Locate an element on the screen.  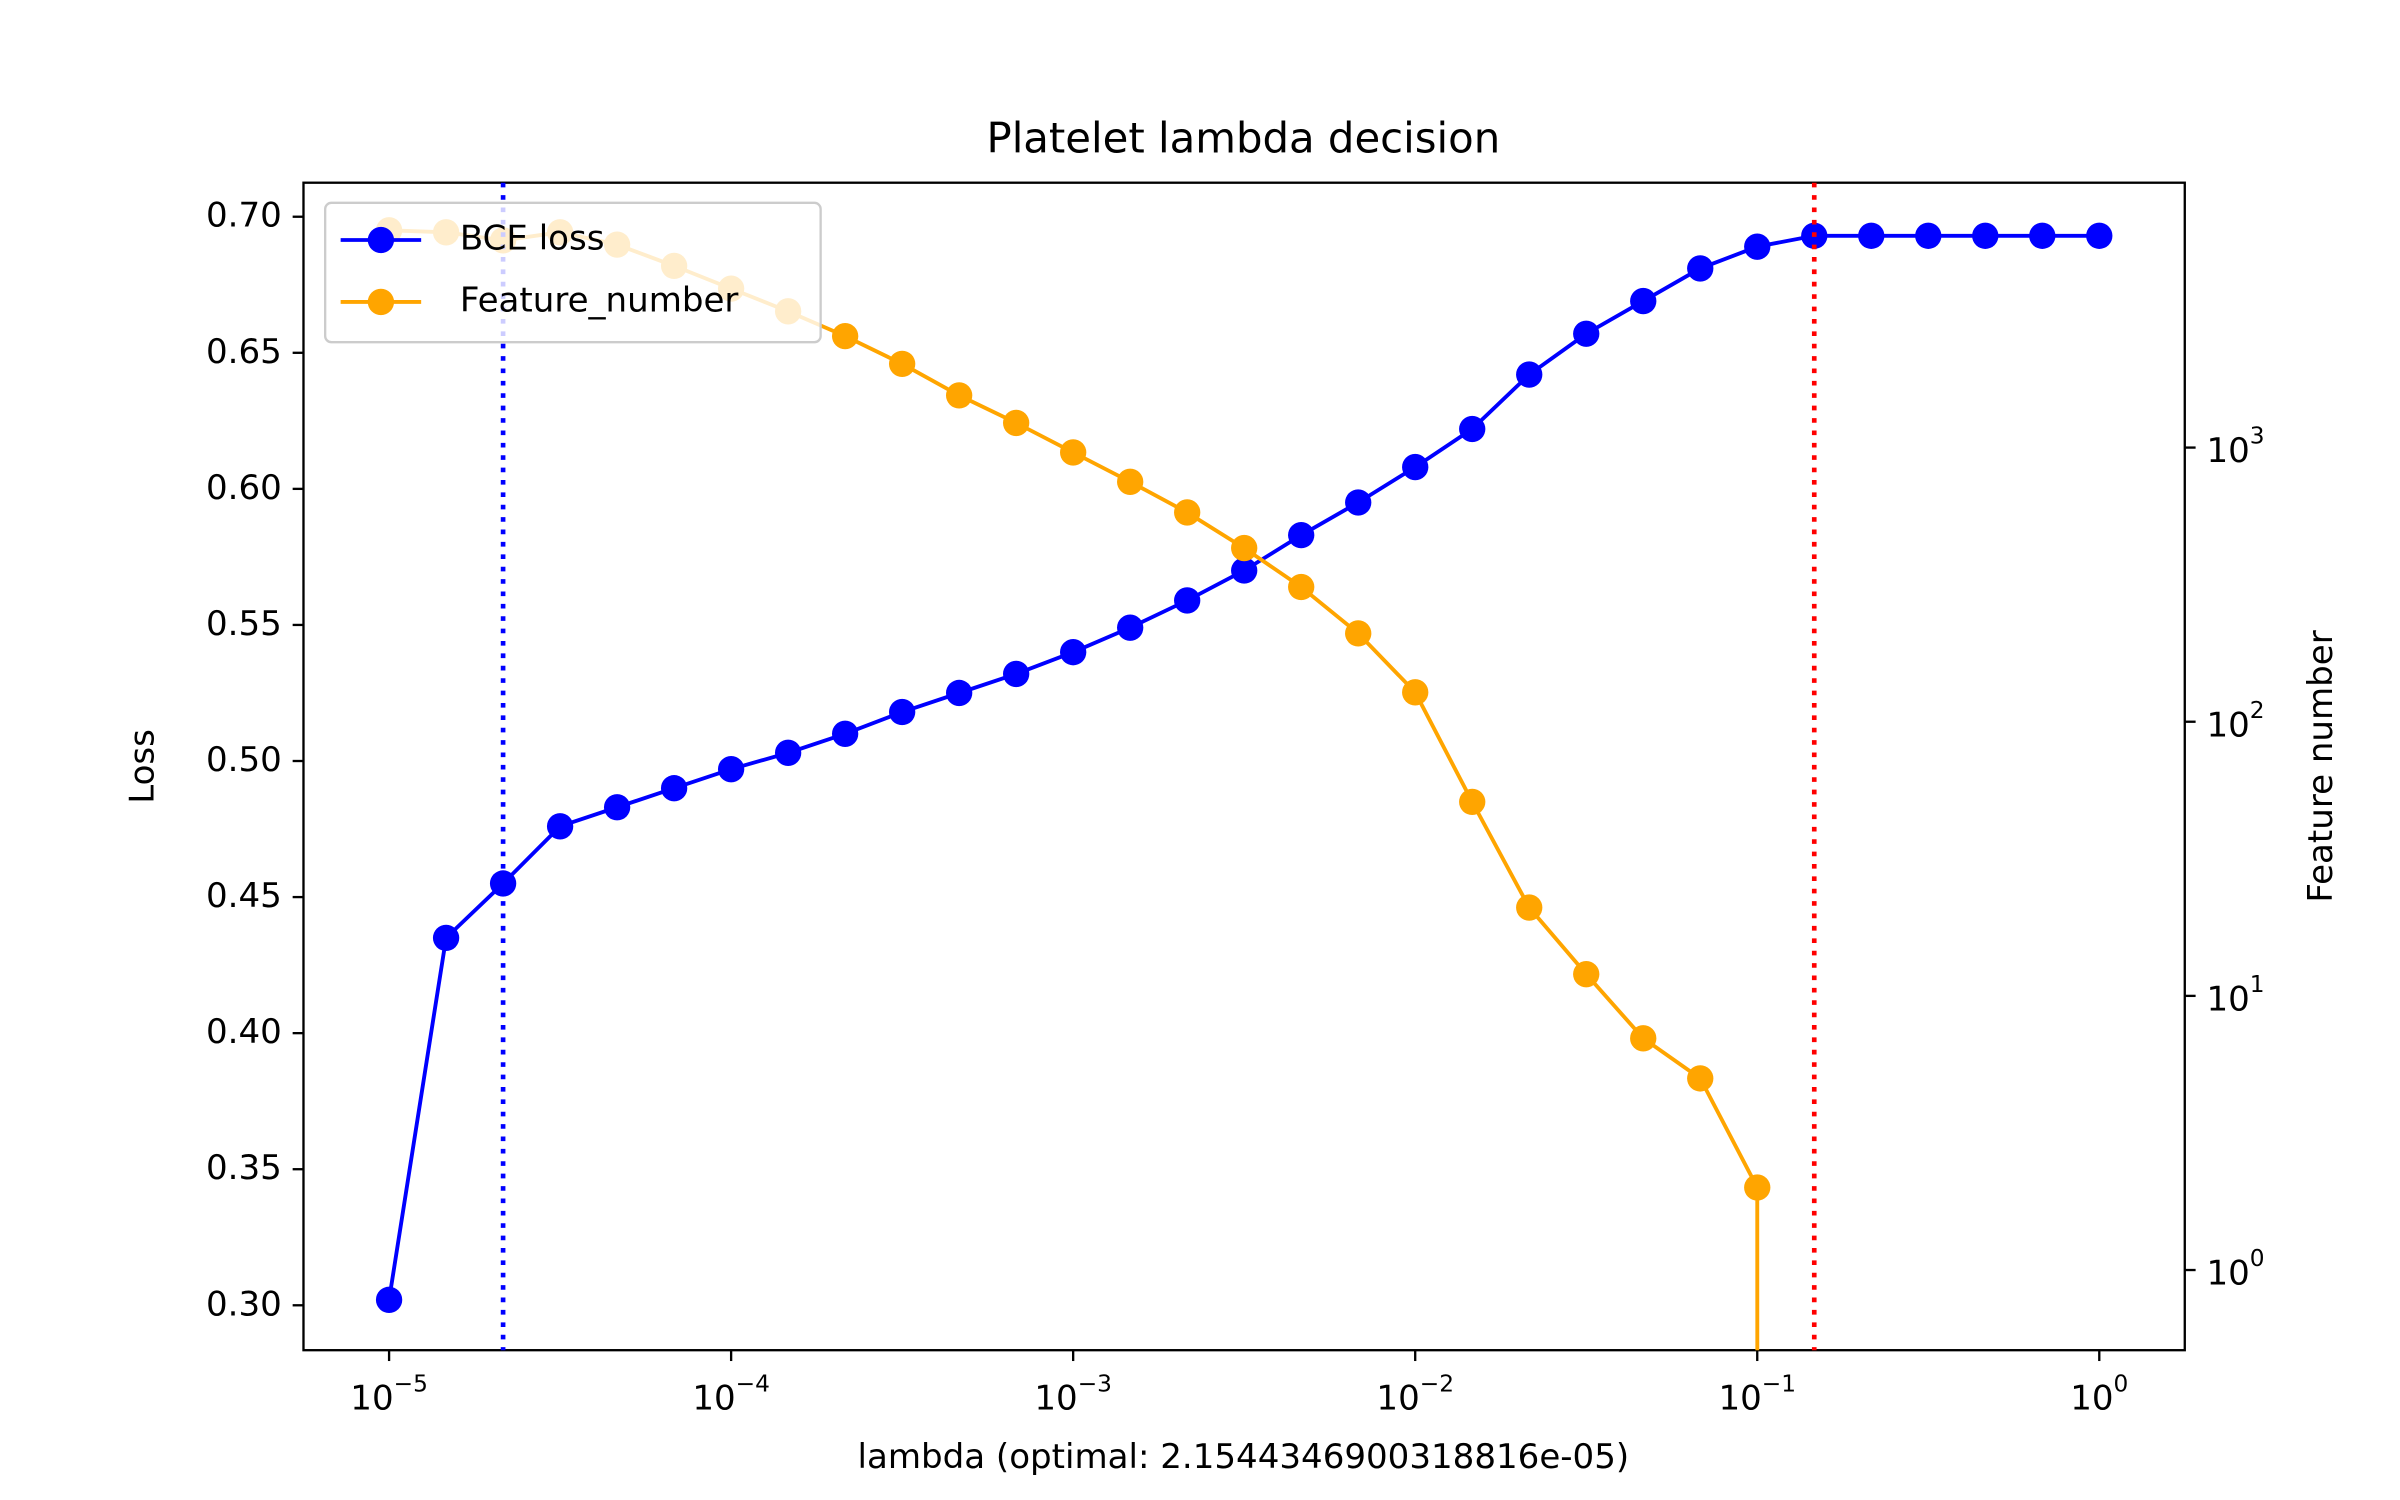
tick-base: 0.40 is located at coordinates (244, 1032).